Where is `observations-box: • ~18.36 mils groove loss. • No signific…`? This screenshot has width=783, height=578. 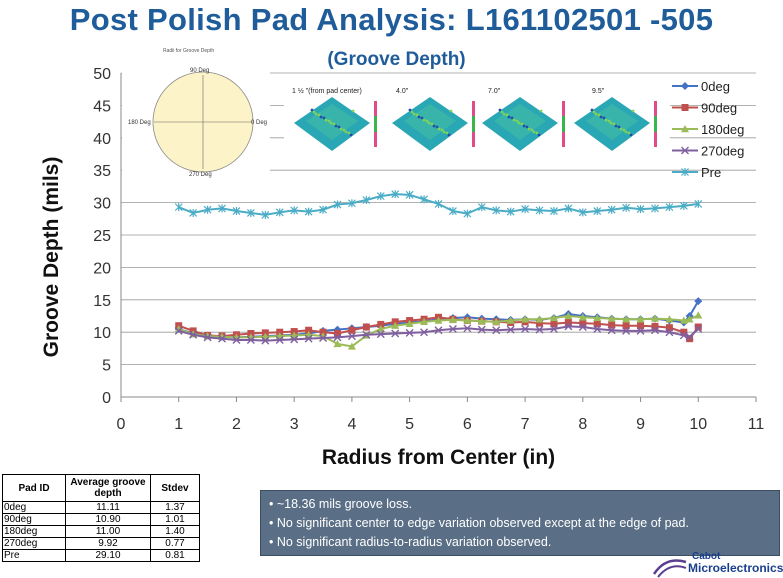 observations-box: • ~18.36 mils groove loss. • No signific… is located at coordinates (520, 523).